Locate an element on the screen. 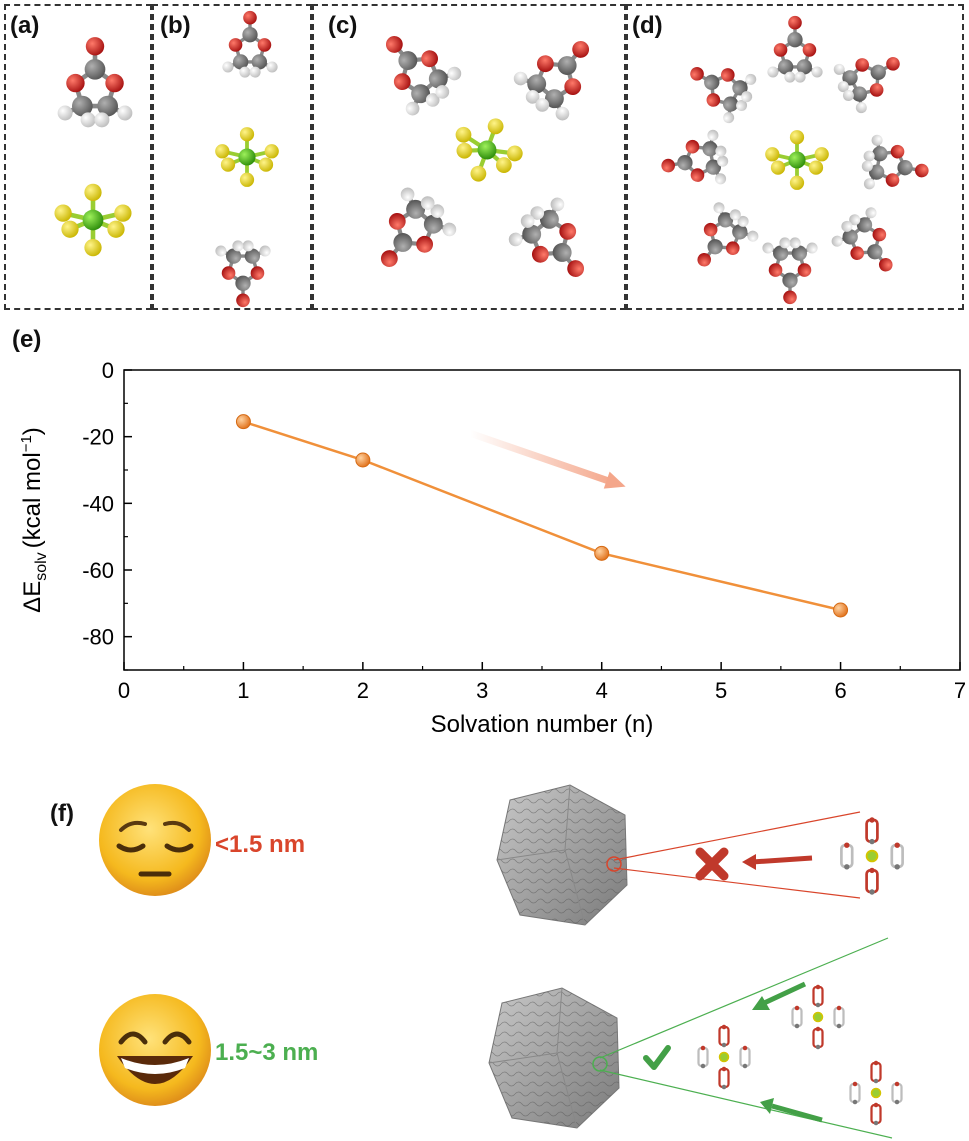 The image size is (969, 1141). pensive-face-icon is located at coordinates (155, 840).